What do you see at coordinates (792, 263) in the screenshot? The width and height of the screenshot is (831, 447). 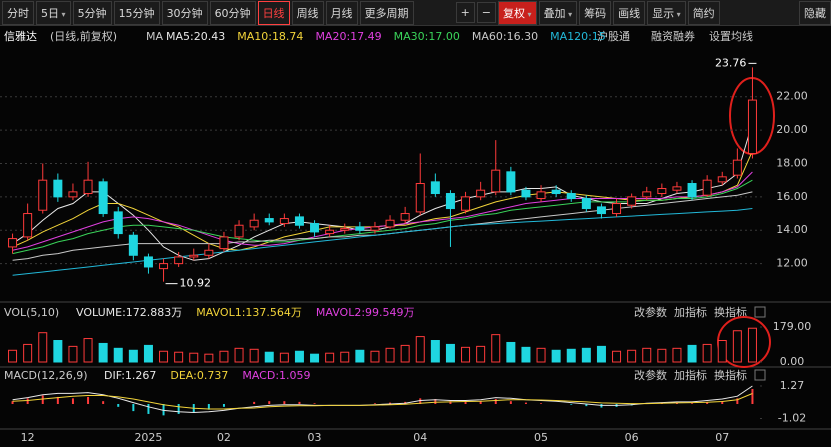 I see `y-tick-label: 12.00` at bounding box center [792, 263].